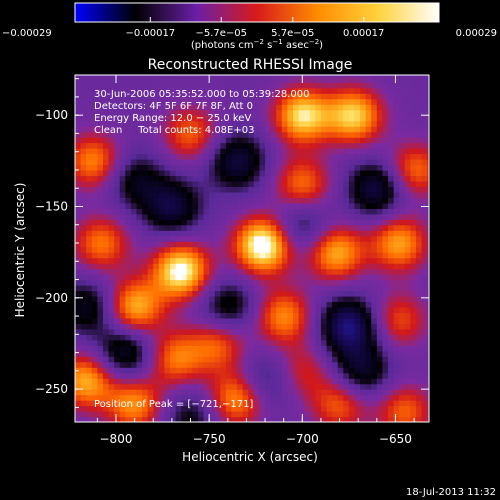  Describe the element at coordinates (27, 33) in the screenshot. I see `colorbar-tick-label: −0.00029` at that location.